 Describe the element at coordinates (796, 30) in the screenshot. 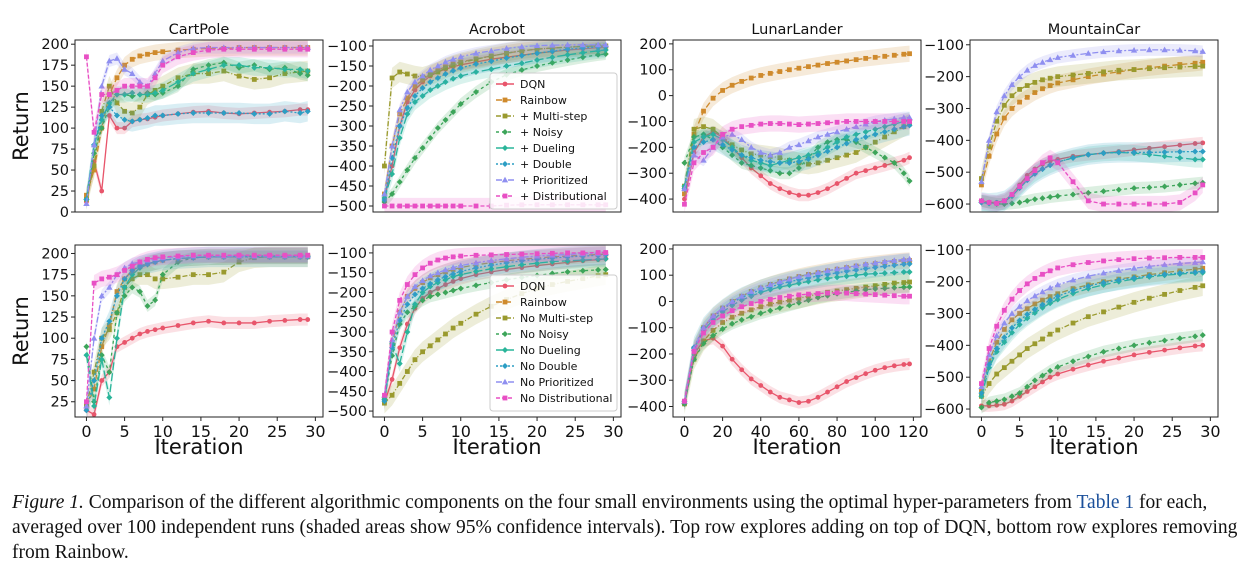

I see `chart-title: LunarLander` at that location.